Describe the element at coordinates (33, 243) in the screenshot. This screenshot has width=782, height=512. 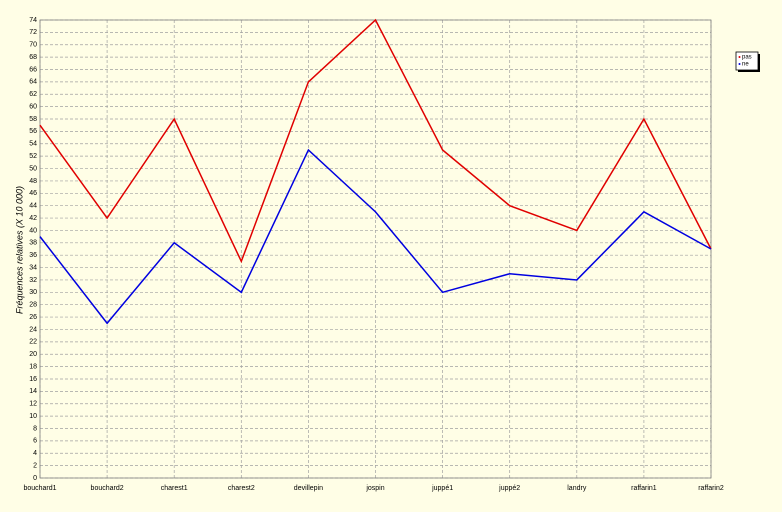
I see `y-tick-label: 38` at that location.